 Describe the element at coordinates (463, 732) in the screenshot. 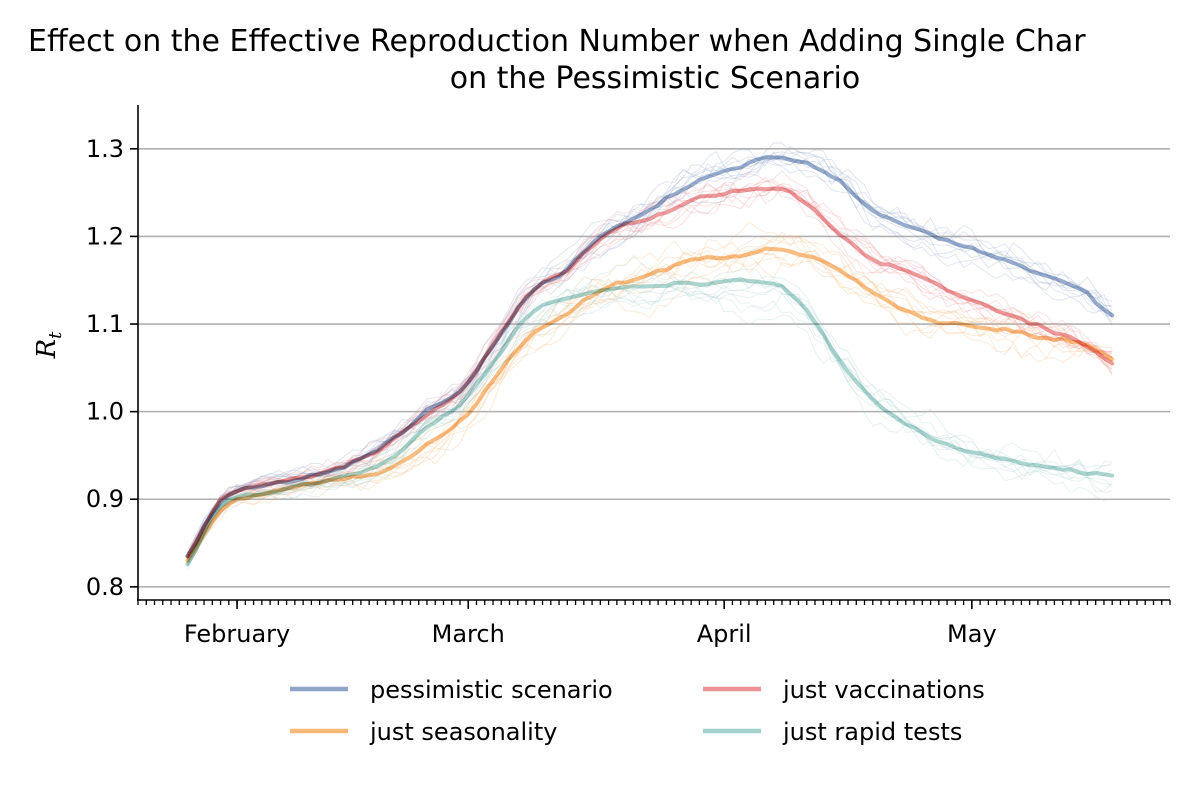

I see `legend-label: just seasonality` at that location.